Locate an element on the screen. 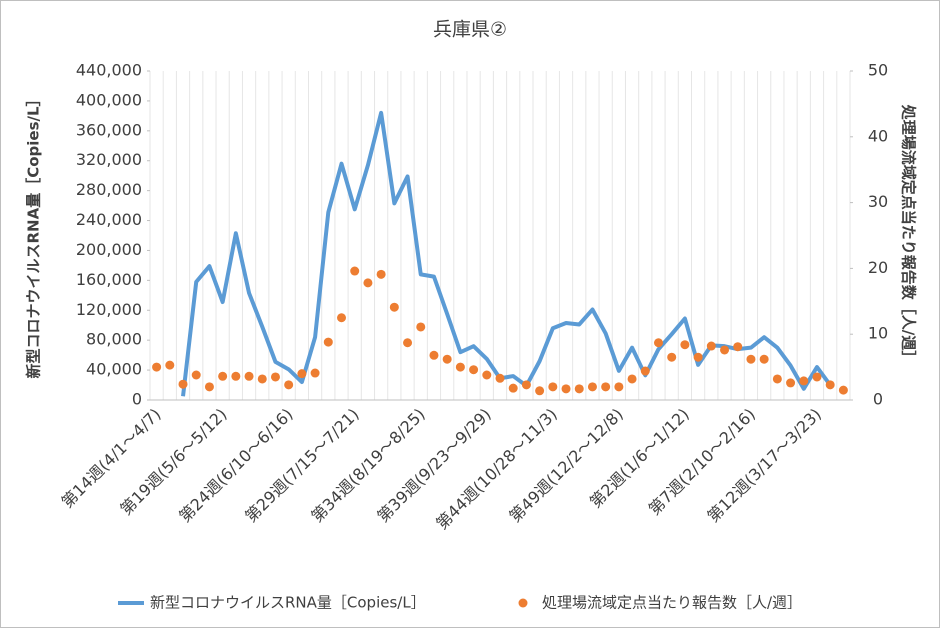  legend-swatch is located at coordinates (523, 603).